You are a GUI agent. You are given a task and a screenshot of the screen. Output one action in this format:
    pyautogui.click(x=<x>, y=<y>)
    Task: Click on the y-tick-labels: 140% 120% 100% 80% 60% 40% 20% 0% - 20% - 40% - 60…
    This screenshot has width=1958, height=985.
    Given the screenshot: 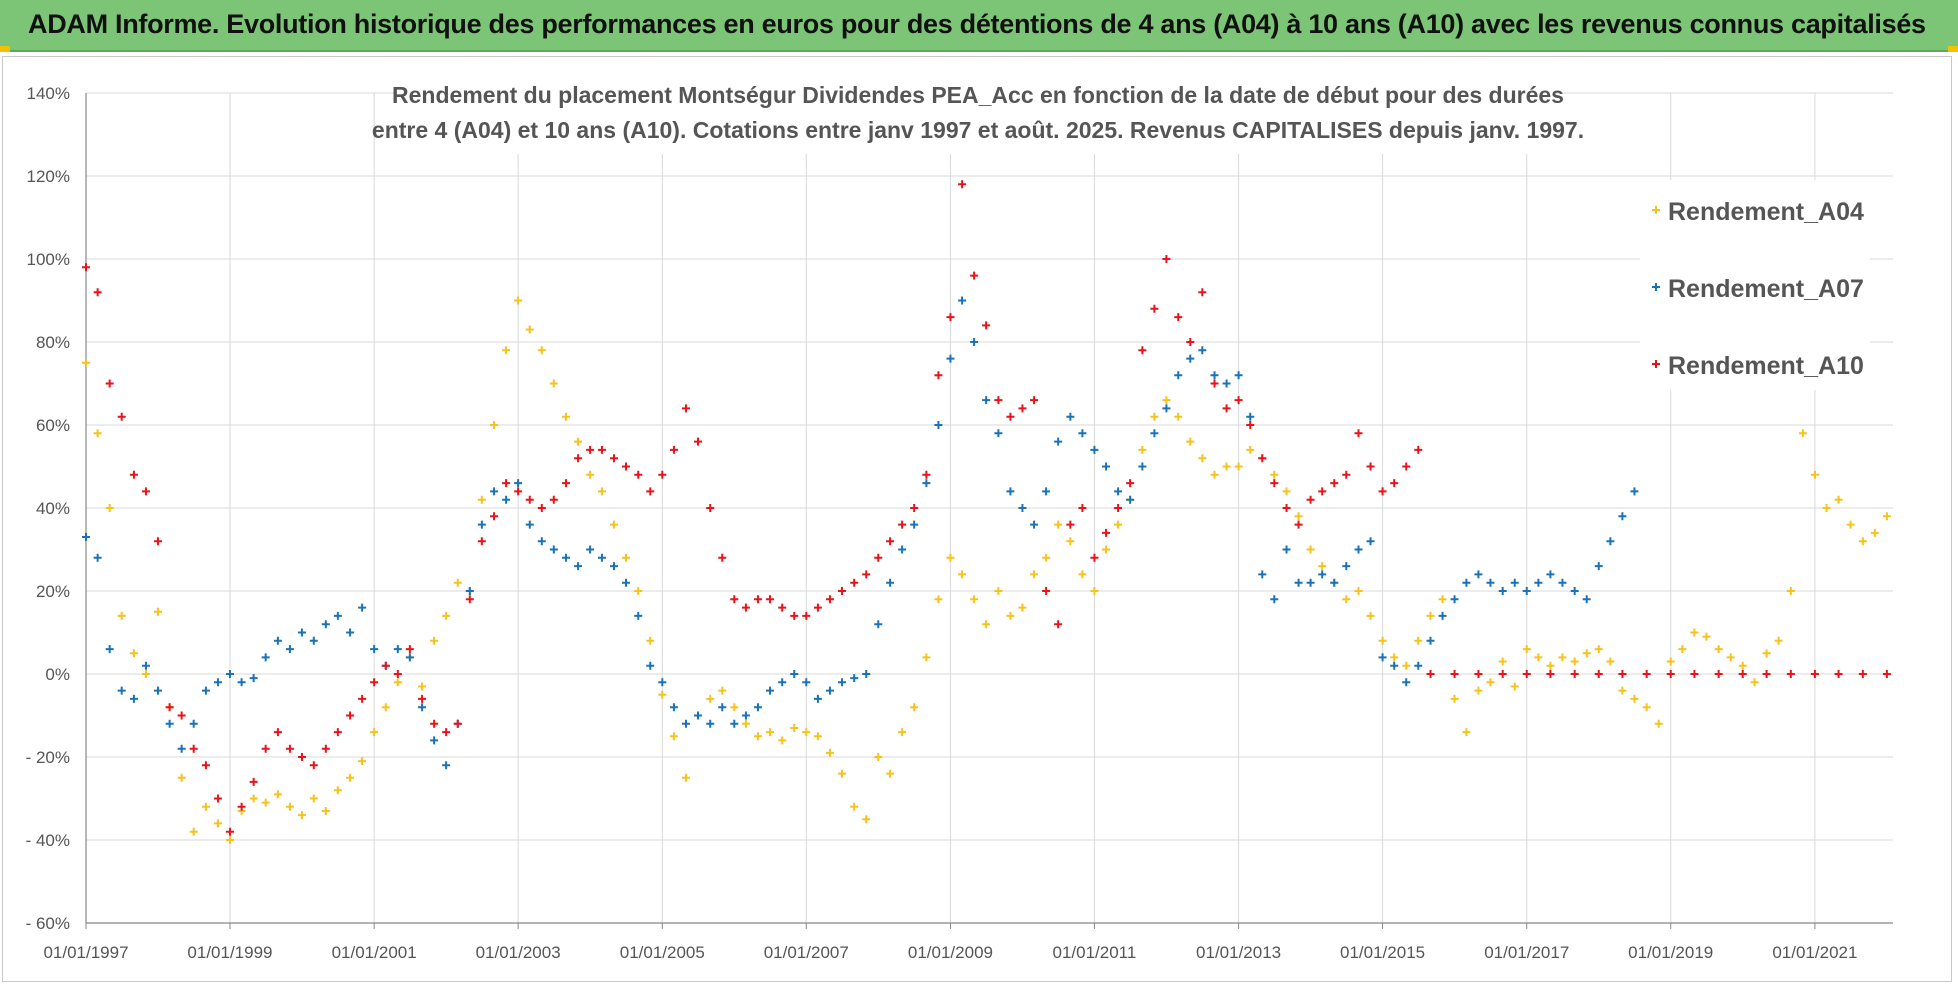 What is the action you would take?
    pyautogui.click(x=48, y=508)
    